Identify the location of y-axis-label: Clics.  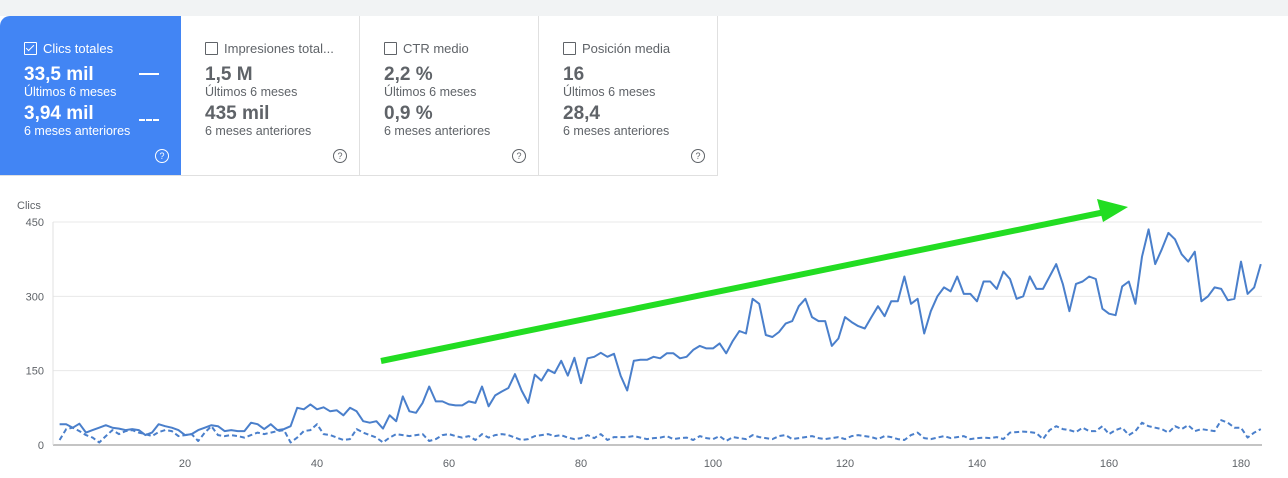
(29, 206).